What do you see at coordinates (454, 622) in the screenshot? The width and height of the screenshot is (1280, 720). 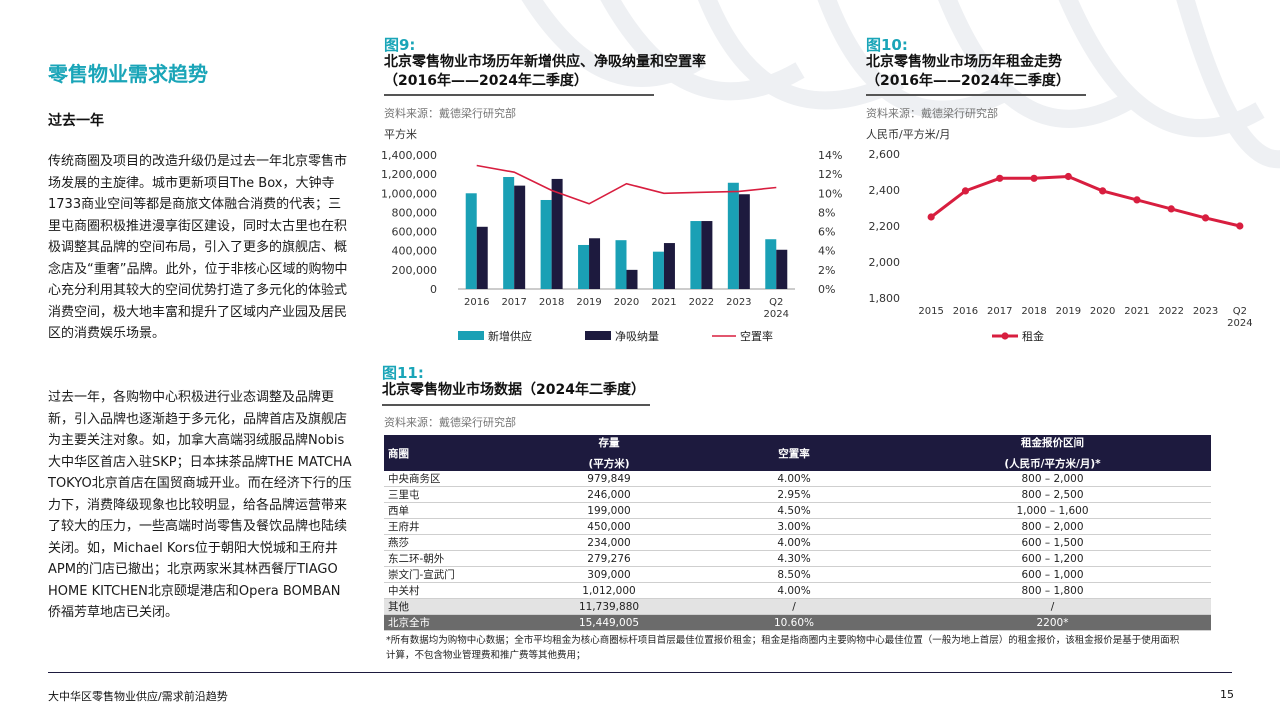 I see `cell-district: 北京全市` at bounding box center [454, 622].